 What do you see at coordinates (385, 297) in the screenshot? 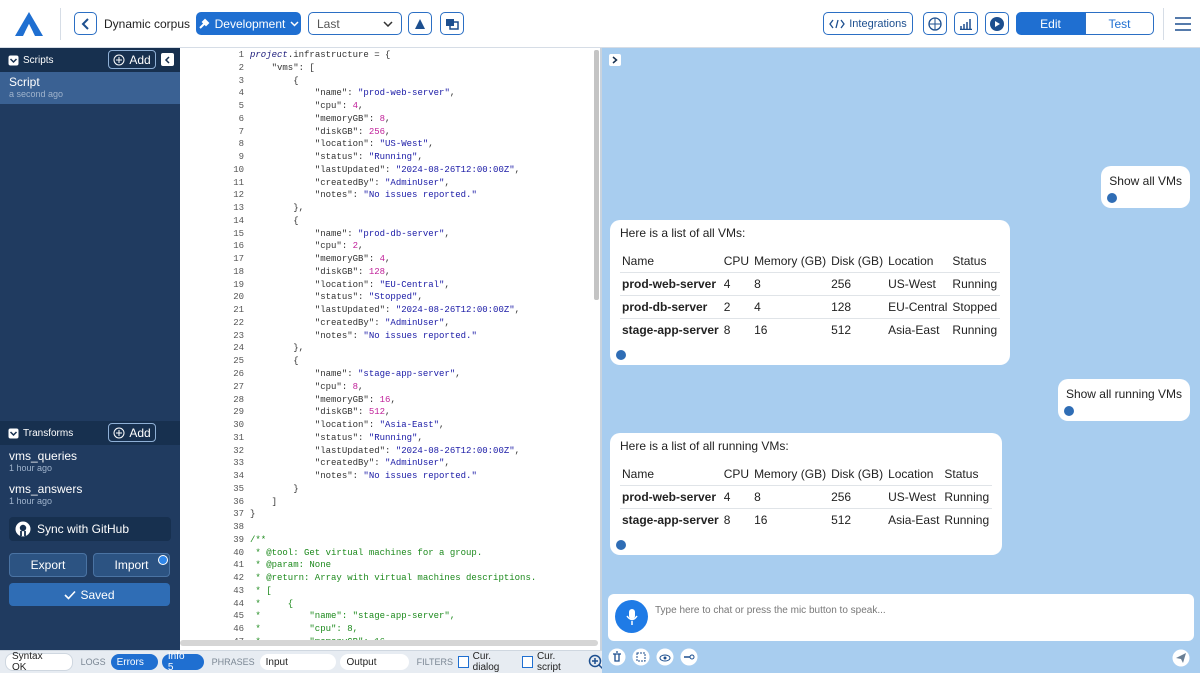
I see `code-line: 20 "status": "Stopped",` at bounding box center [385, 297].